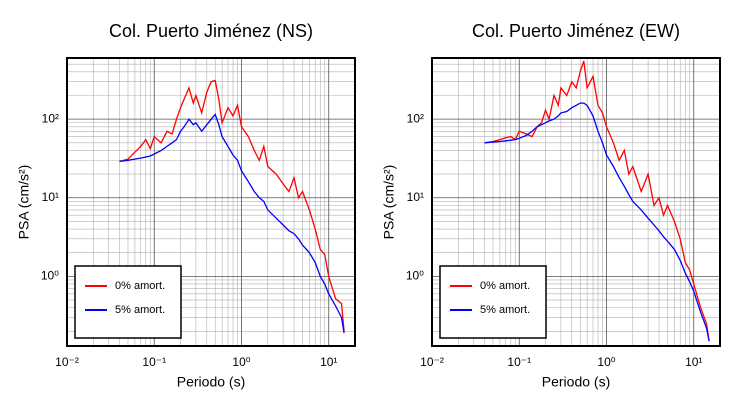 The height and width of the screenshot is (400, 730). I want to click on chart-title: Col. Puerto Jiménez (EW), so click(576, 31).